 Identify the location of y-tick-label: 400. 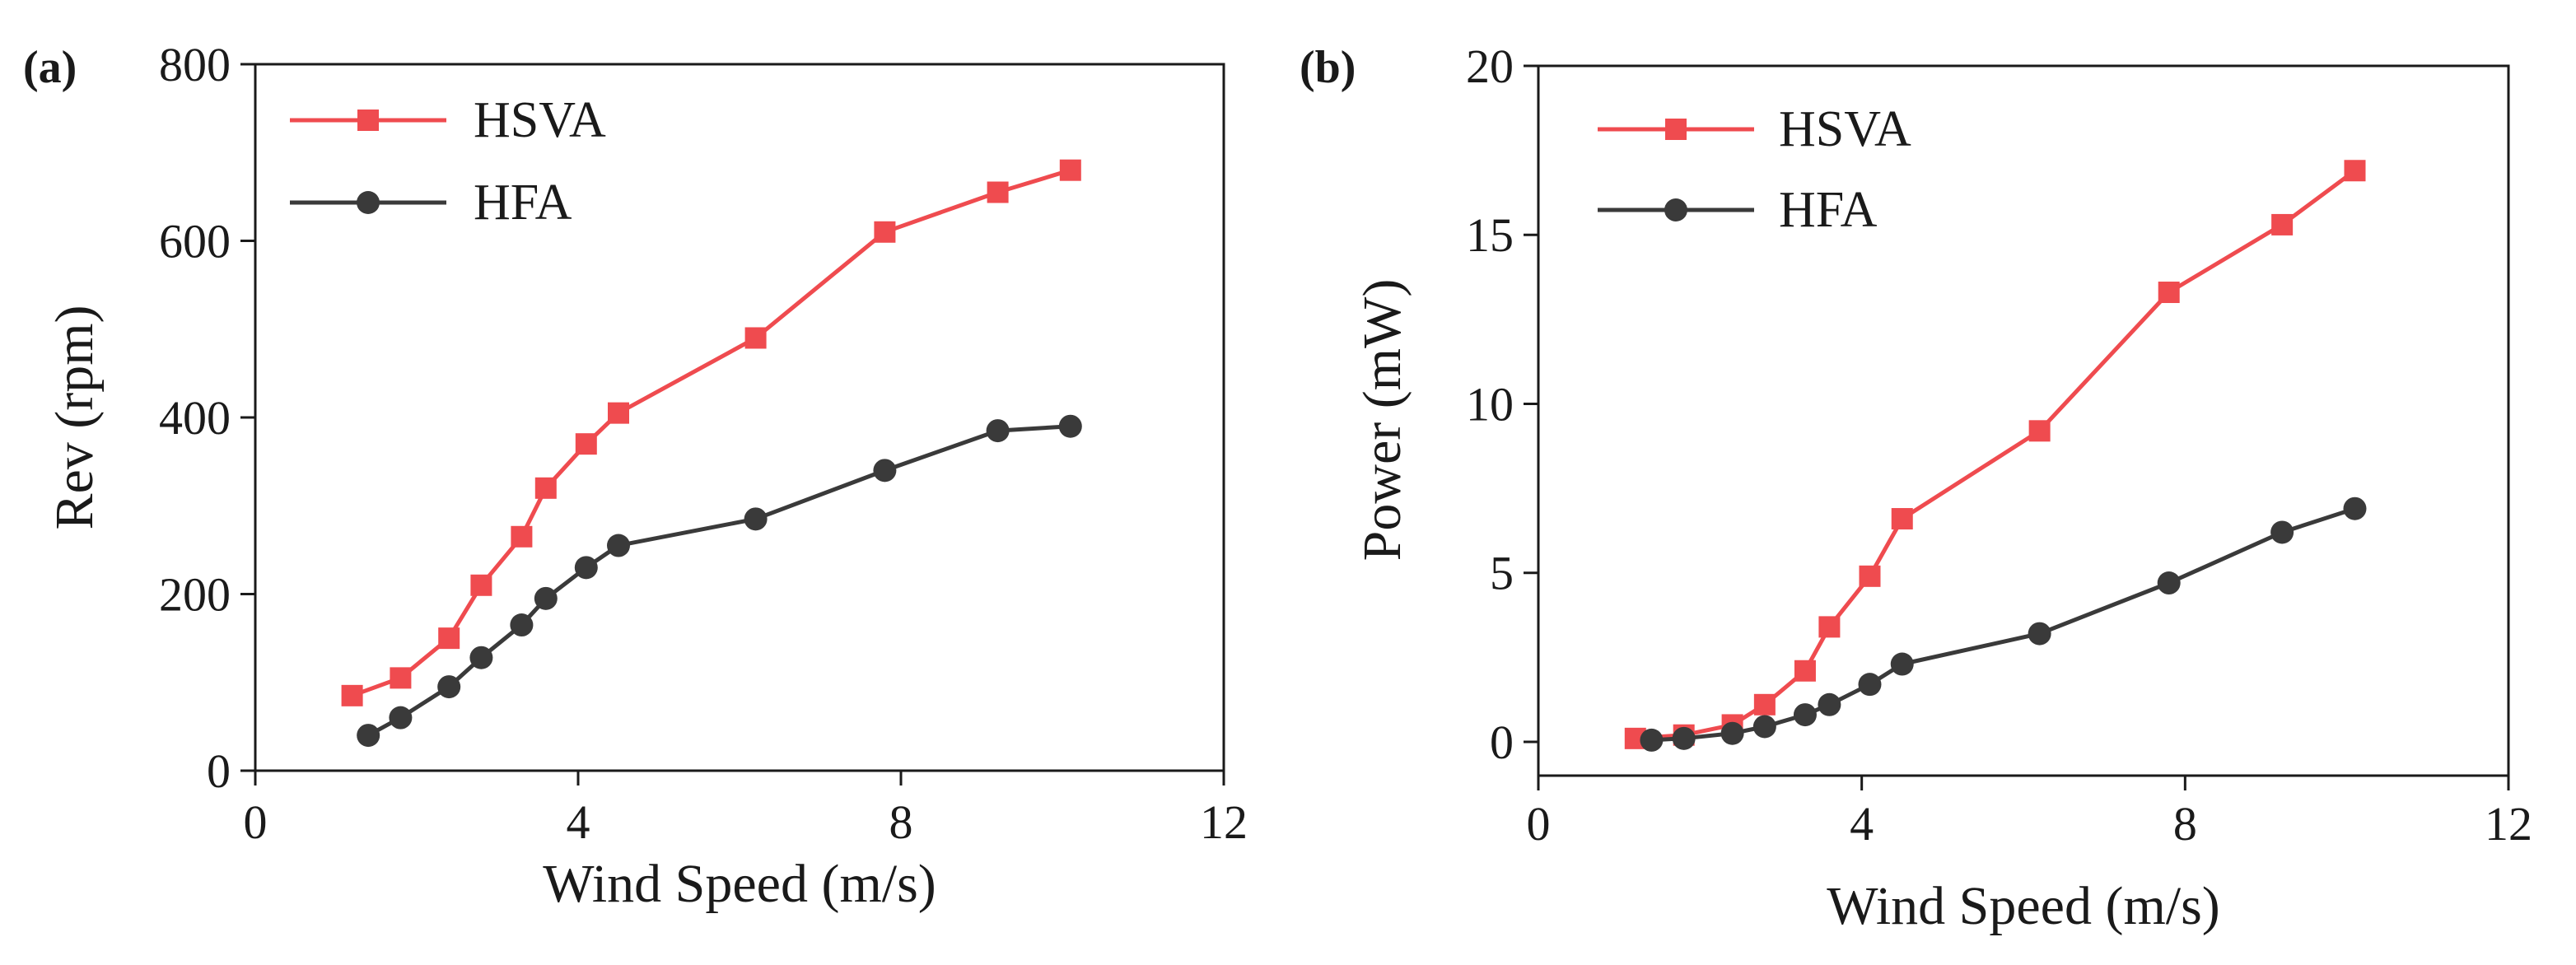
(195, 418).